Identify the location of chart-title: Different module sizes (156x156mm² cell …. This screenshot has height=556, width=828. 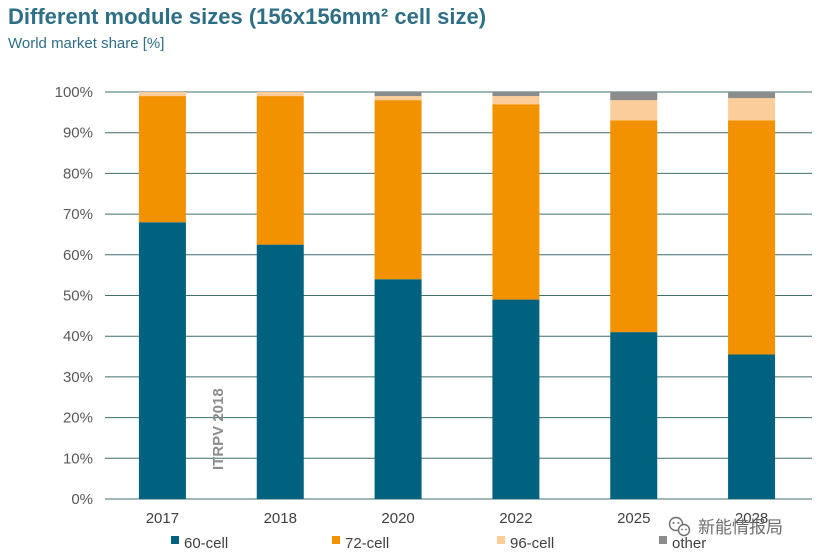
(247, 16).